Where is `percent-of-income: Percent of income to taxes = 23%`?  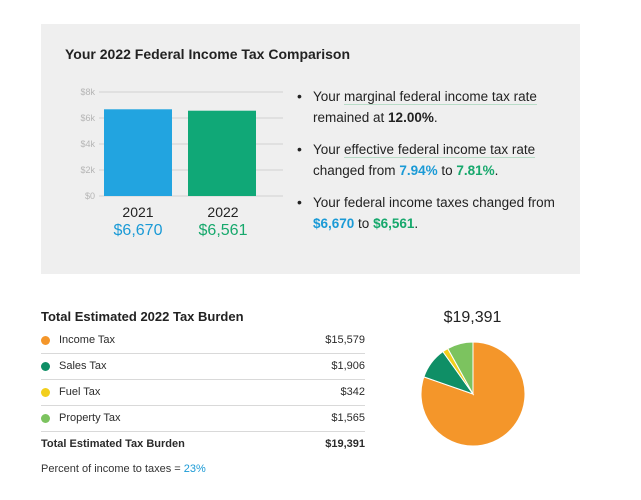
percent-of-income: Percent of income to taxes = 23% is located at coordinates (123, 469).